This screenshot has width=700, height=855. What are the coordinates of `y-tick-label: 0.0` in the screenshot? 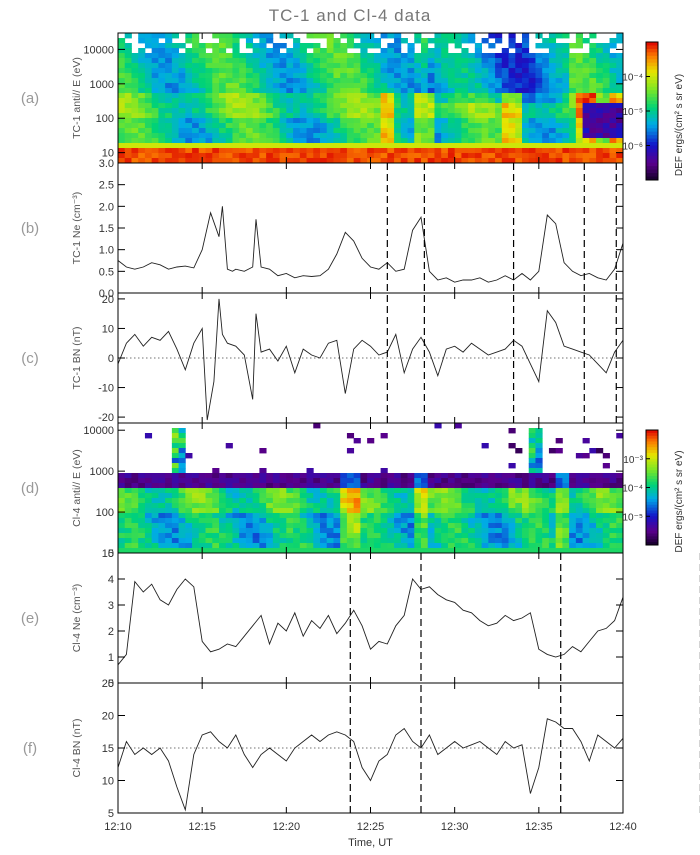 It's located at (106, 294).